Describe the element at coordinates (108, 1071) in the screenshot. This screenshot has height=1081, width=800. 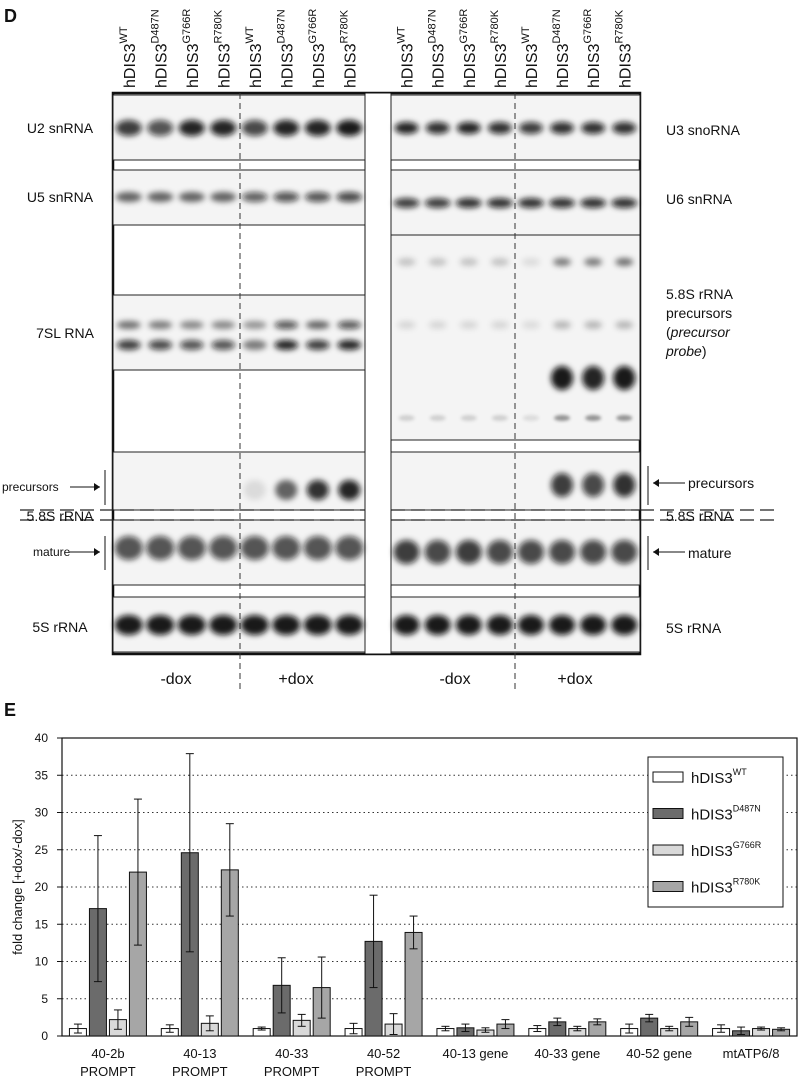
I see `x-tick-label: PROMPT` at that location.